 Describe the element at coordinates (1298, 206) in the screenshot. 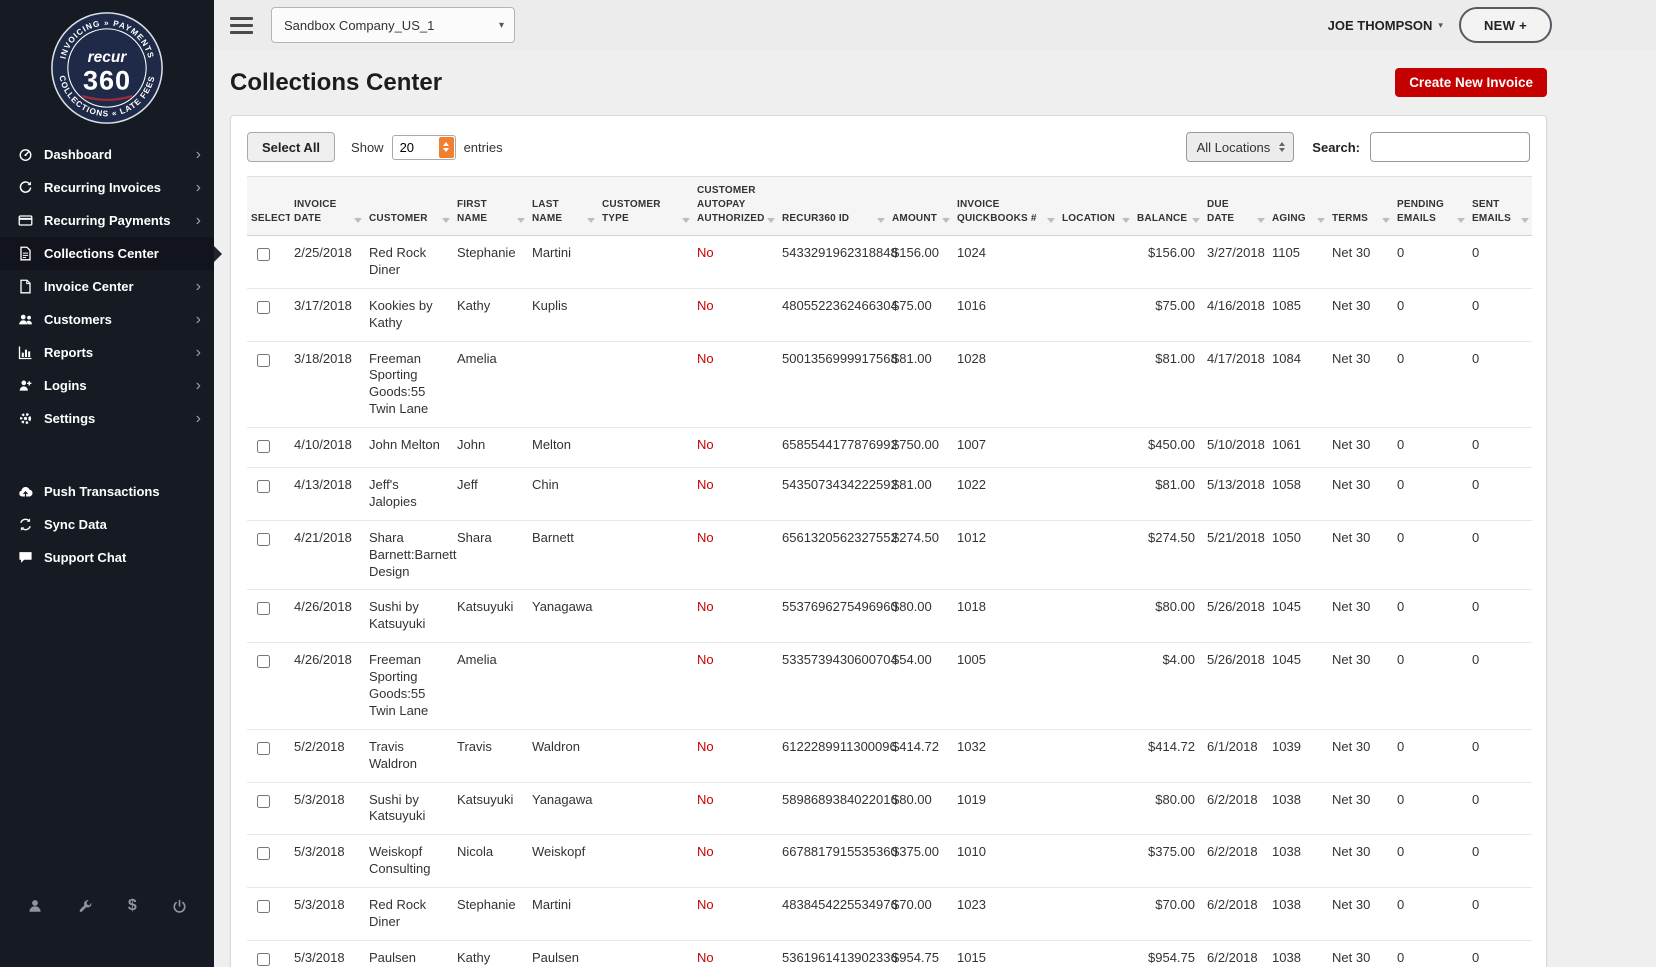

I see `column-header-aging: AGING` at that location.